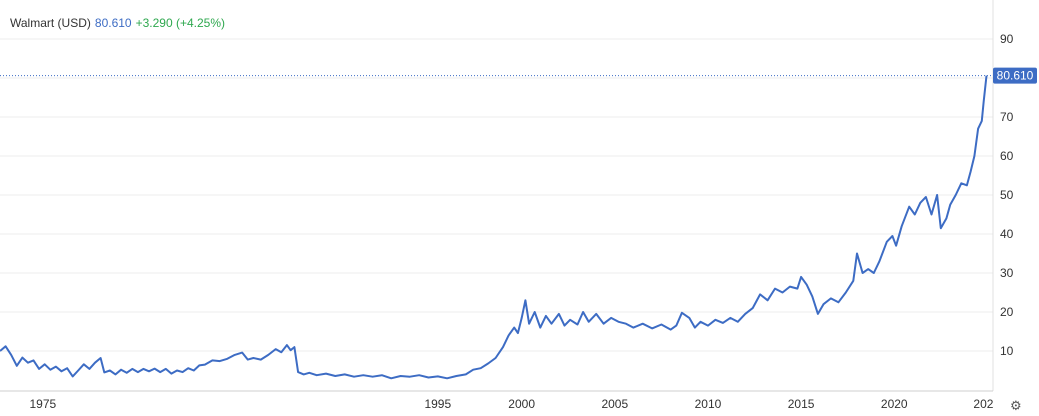  I want to click on gear-icon: ⚙, so click(1016, 405).